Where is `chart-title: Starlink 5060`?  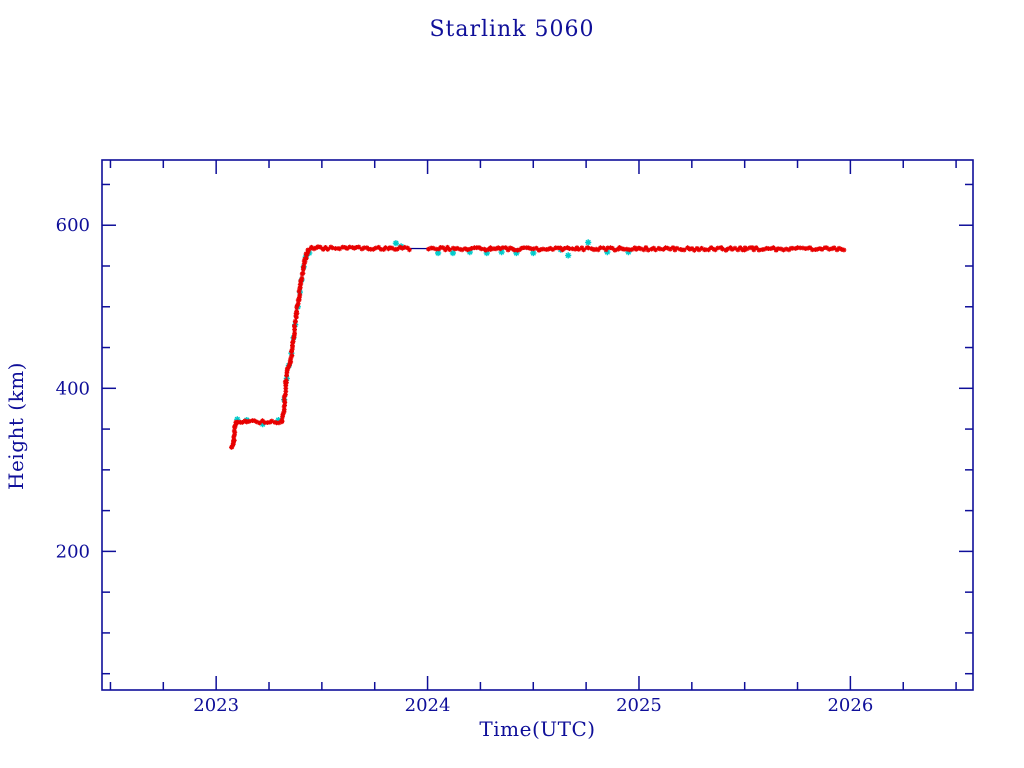
chart-title: Starlink 5060 is located at coordinates (512, 29).